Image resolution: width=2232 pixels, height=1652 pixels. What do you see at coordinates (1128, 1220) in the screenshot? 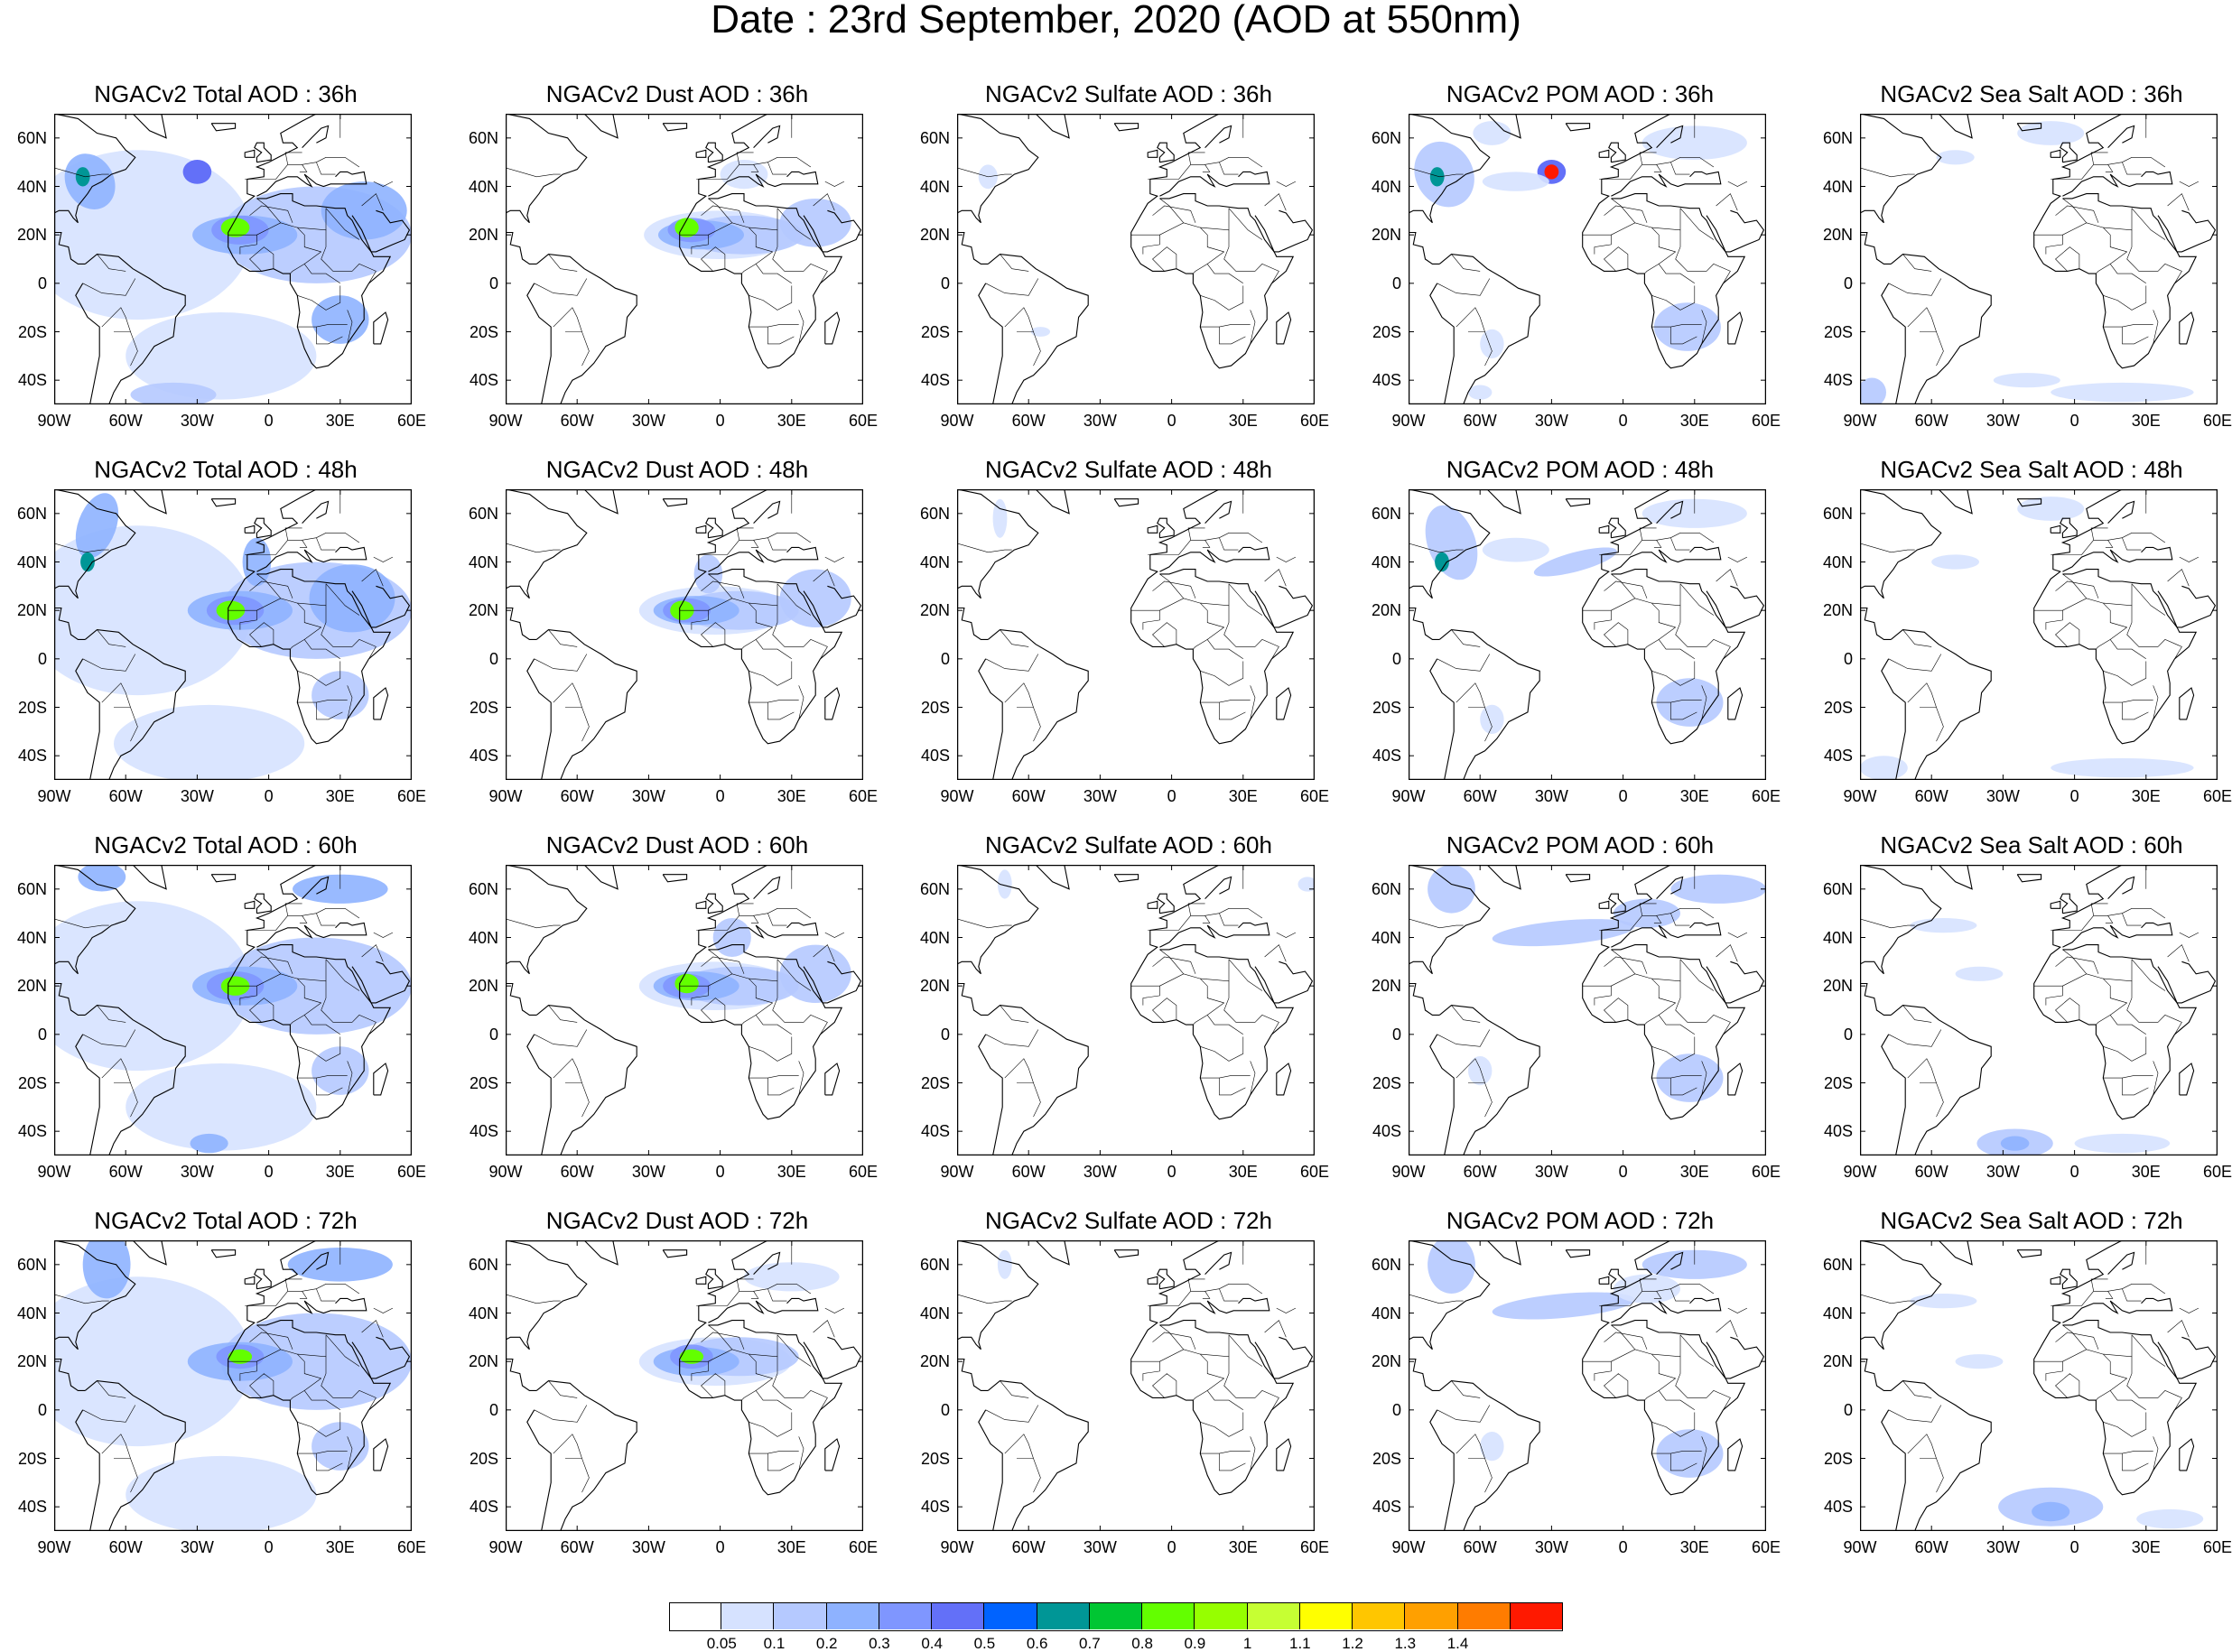
I see `panel-title: NGACv2 Sulfate AOD : 72h` at bounding box center [1128, 1220].